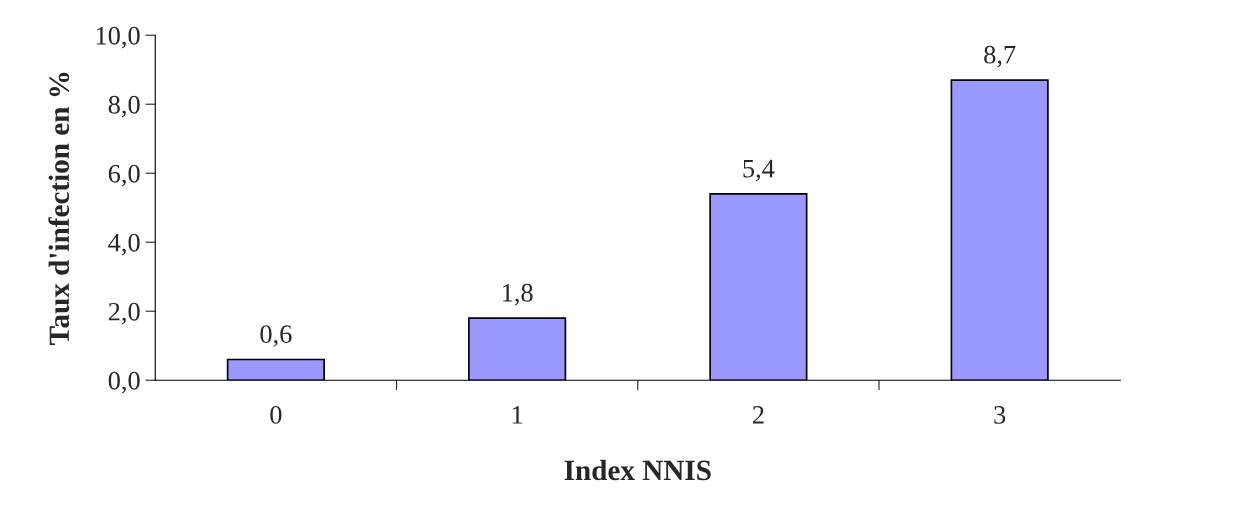 The width and height of the screenshot is (1242, 518). Describe the element at coordinates (276, 414) in the screenshot. I see `x-tick-label: 0` at that location.